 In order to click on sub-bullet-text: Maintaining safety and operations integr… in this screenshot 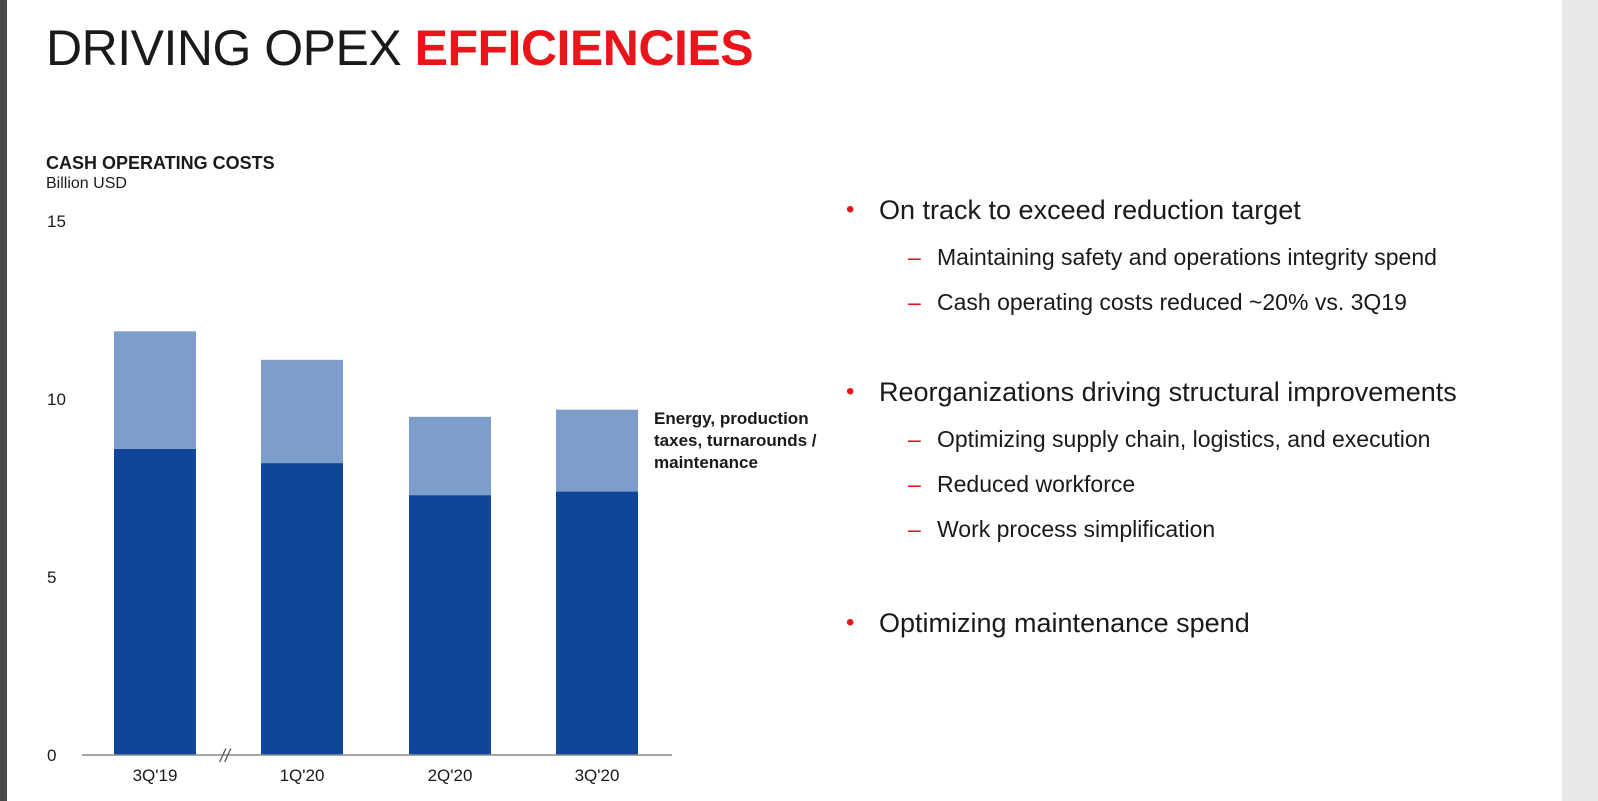, I will do `click(1187, 257)`.